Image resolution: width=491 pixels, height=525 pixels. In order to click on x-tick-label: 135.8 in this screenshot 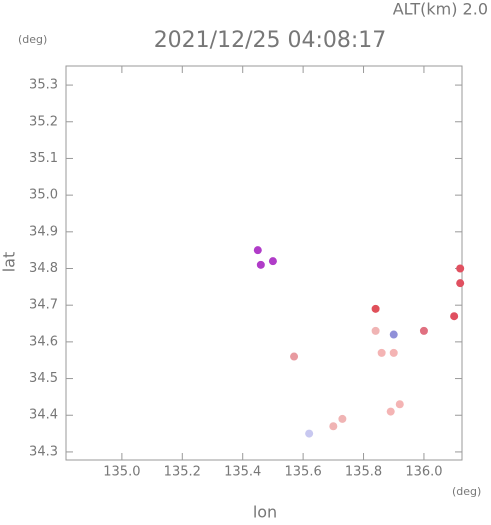, I will do `click(363, 472)`.